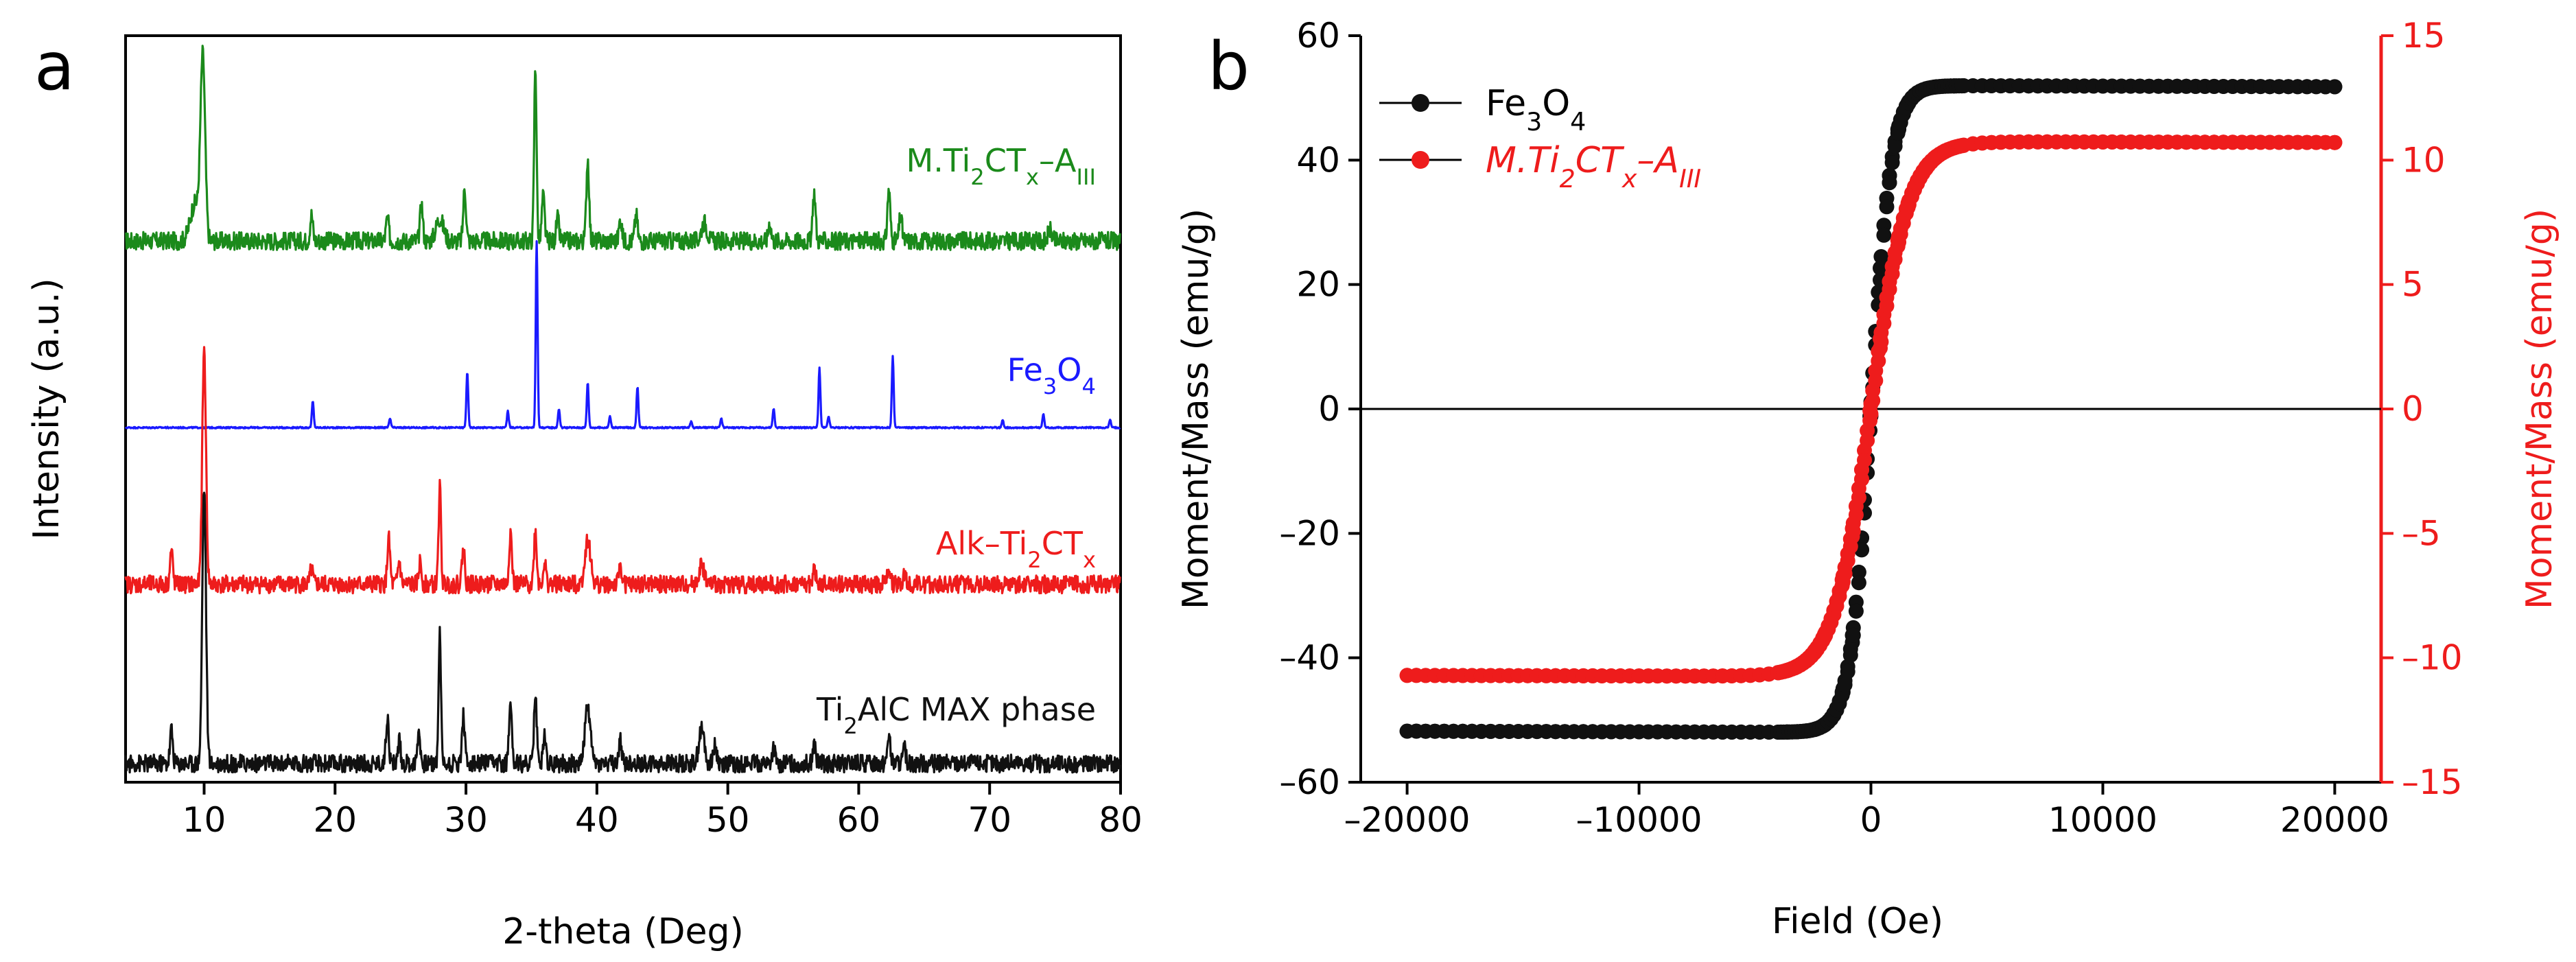 This screenshot has width=2576, height=962. Describe the element at coordinates (1309, 658) in the screenshot. I see `panel-b-left-y-tick-label: –40` at that location.